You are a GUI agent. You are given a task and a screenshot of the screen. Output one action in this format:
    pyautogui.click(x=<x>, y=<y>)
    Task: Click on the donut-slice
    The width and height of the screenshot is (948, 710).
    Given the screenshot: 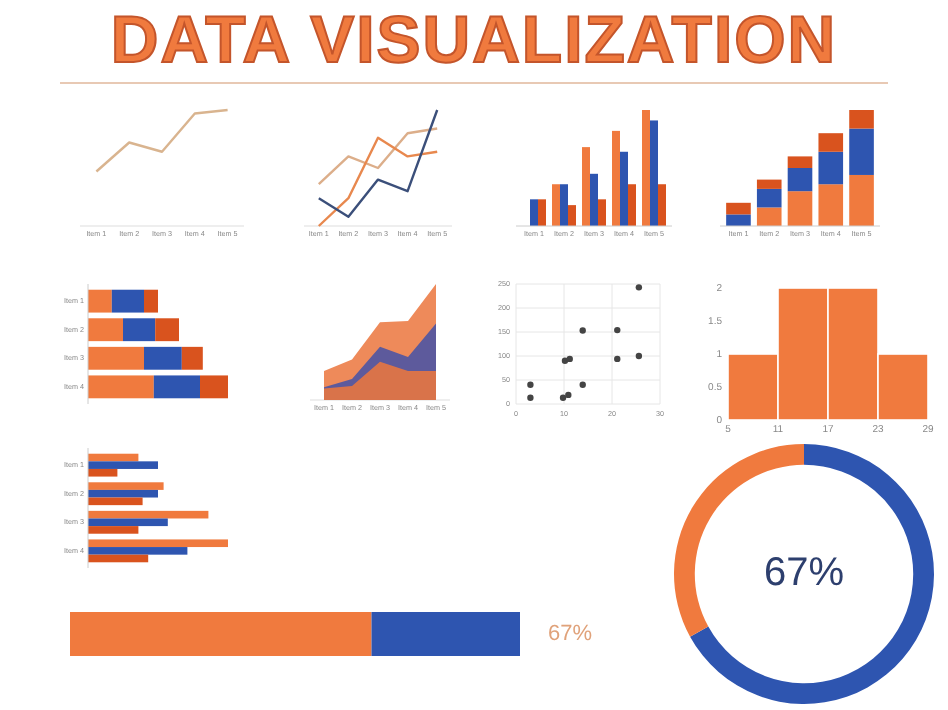 What is the action you would take?
    pyautogui.click(x=812, y=574)
    